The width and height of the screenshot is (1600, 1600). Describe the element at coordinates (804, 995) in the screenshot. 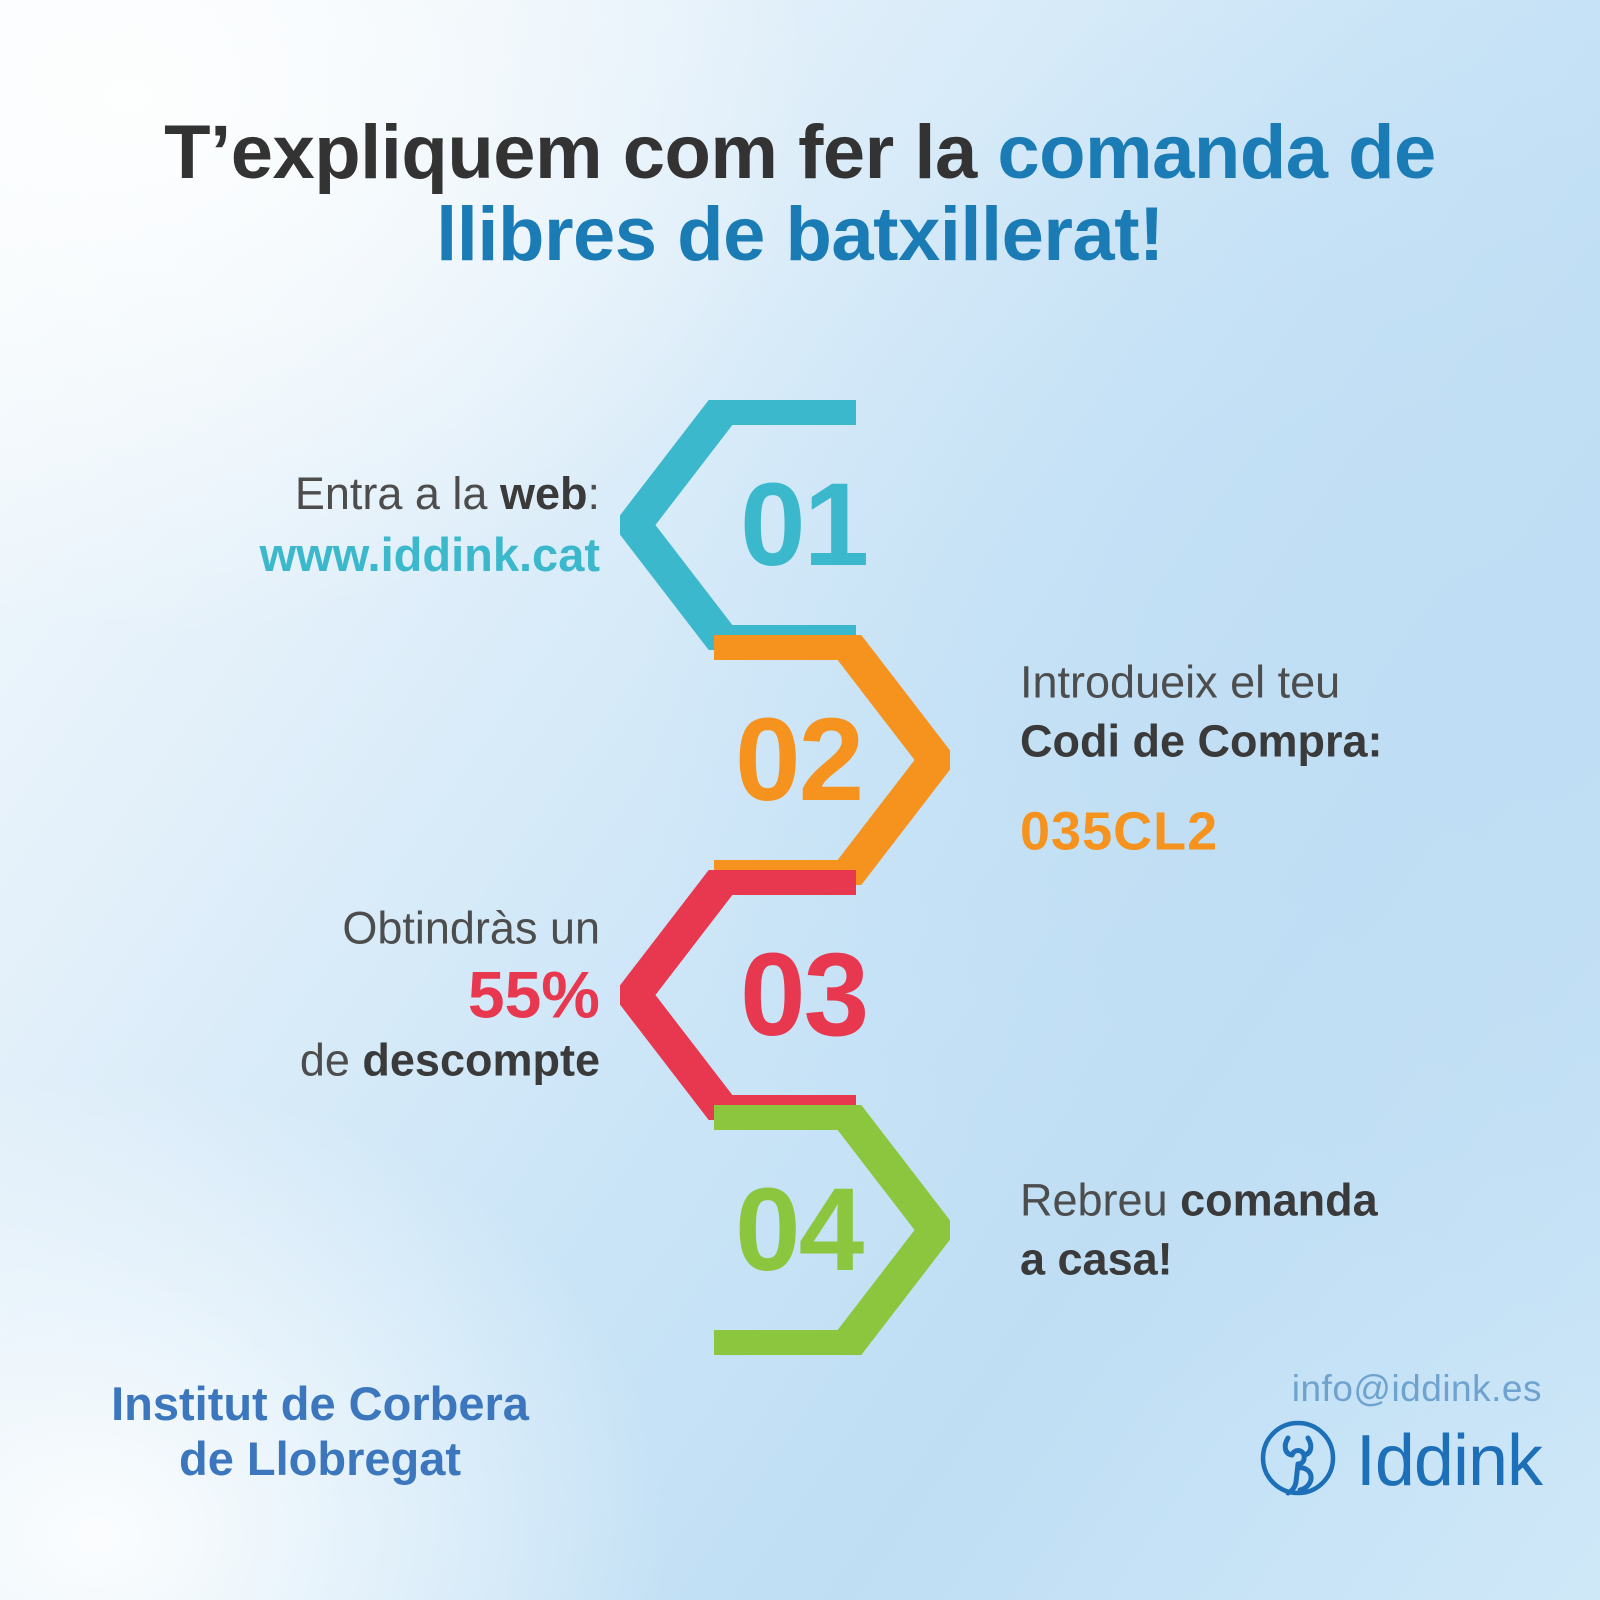

I see `step-03-number: 03` at that location.